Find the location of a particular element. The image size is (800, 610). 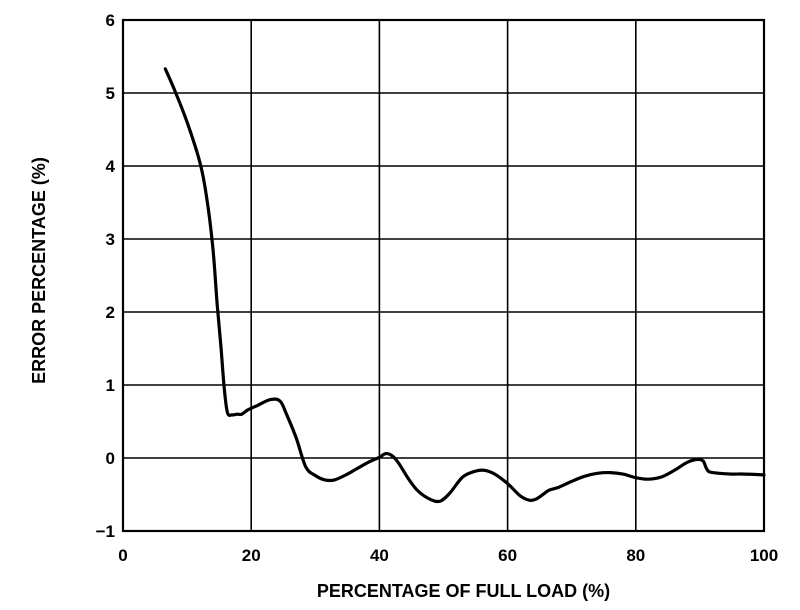

y-axis-ticks: −1 0 1 2 3 4 5 6 is located at coordinates (106, 276).